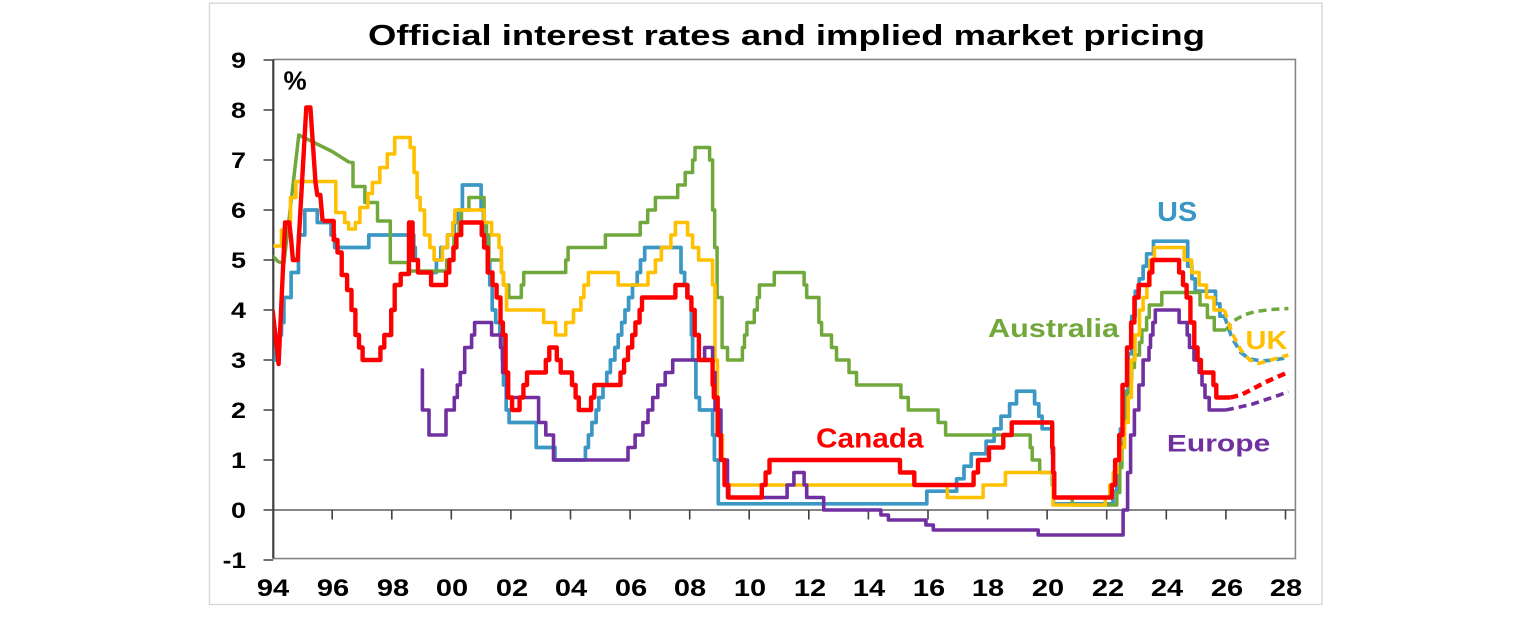  What do you see at coordinates (238, 460) in the screenshot?
I see `svg-text: 1` at bounding box center [238, 460].